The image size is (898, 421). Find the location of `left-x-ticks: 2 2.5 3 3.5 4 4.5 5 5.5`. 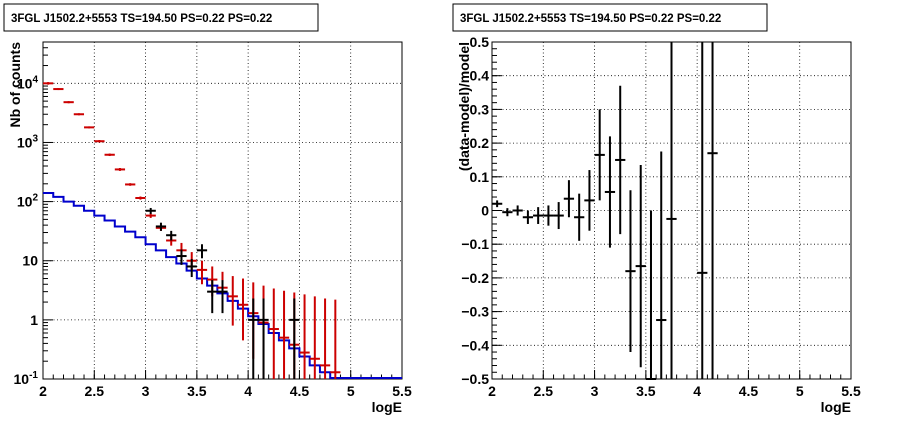

left-x-ticks: 2 2.5 3 3.5 4 4.5 5 5.5 is located at coordinates (225, 384).